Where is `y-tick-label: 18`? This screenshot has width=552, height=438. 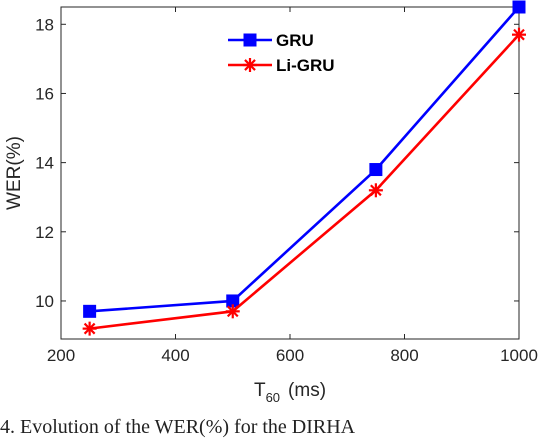 y-tick-label: 18 is located at coordinates (44, 24).